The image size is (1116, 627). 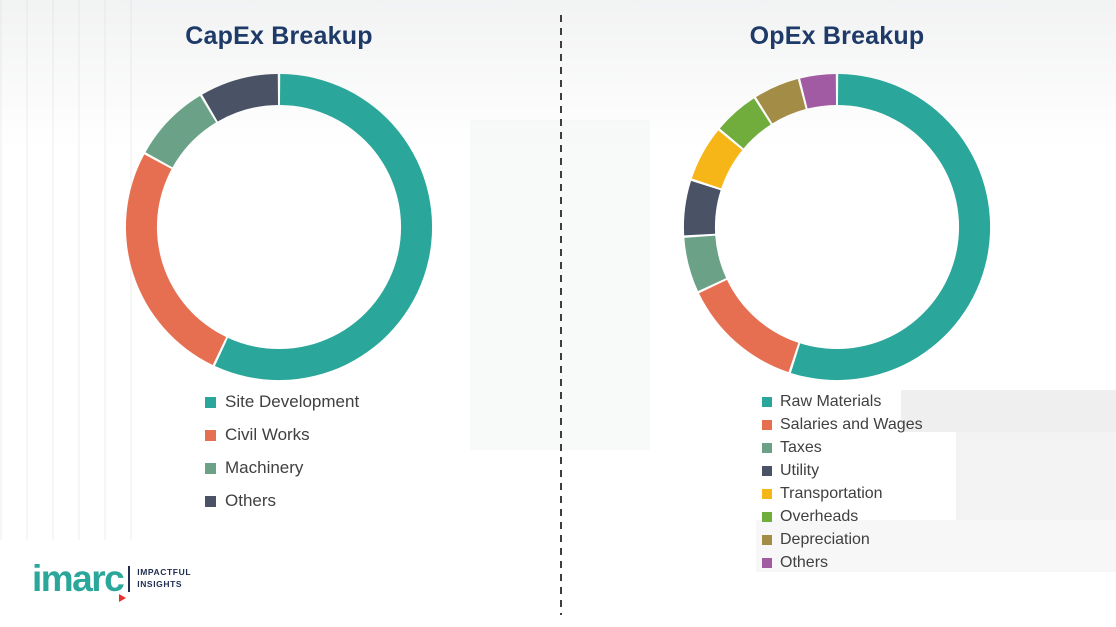 I want to click on donut-segment-civil-works, so click(x=176, y=259).